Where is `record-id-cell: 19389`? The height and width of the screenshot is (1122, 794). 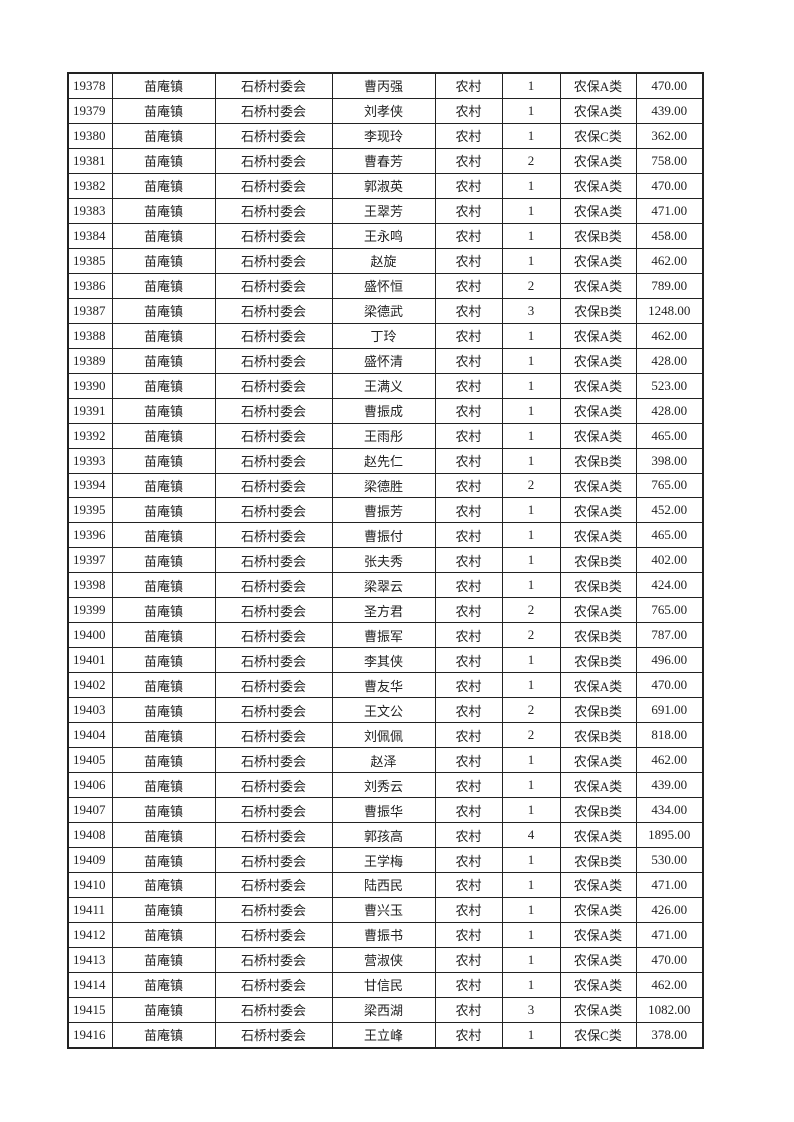 record-id-cell: 19389 is located at coordinates (90, 360).